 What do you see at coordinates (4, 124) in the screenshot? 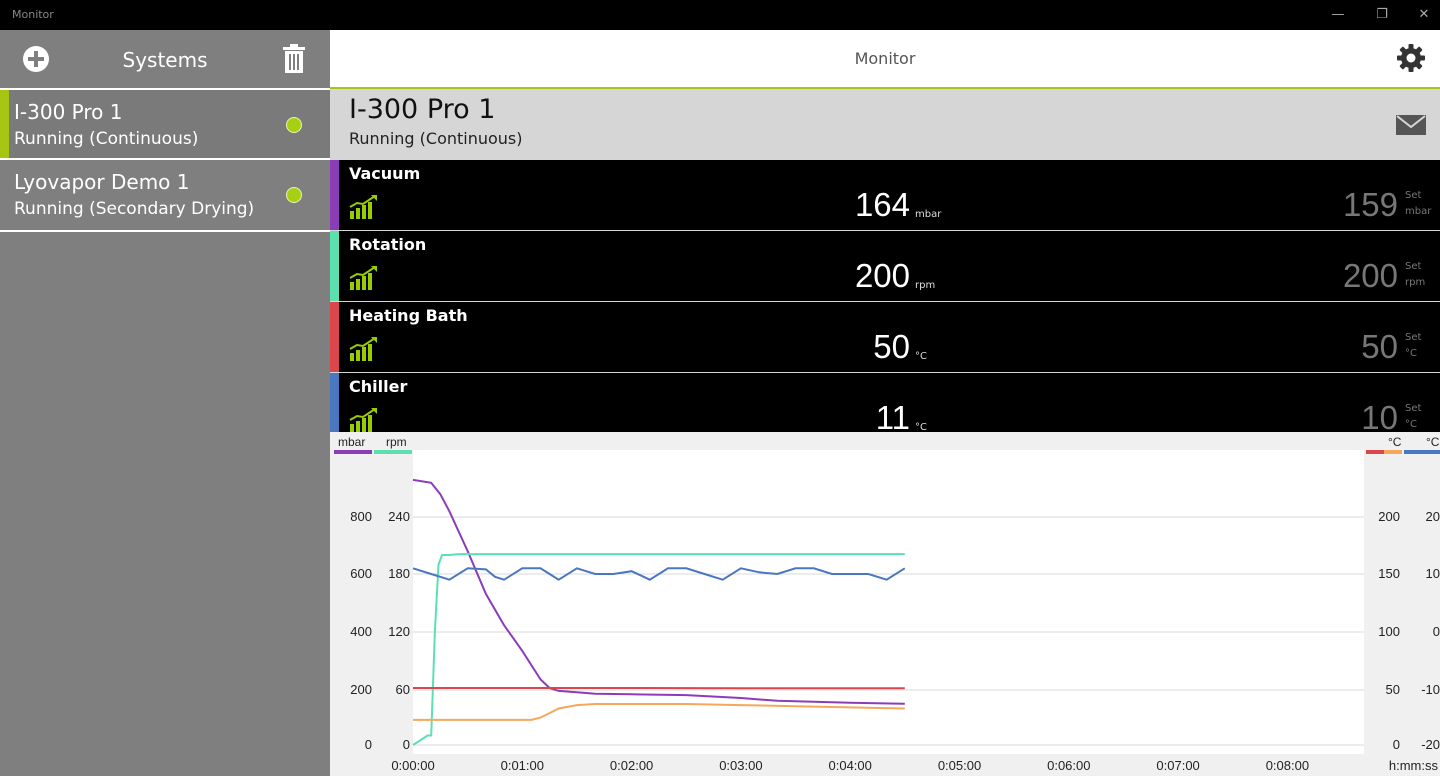
I see `selection-indicator` at bounding box center [4, 124].